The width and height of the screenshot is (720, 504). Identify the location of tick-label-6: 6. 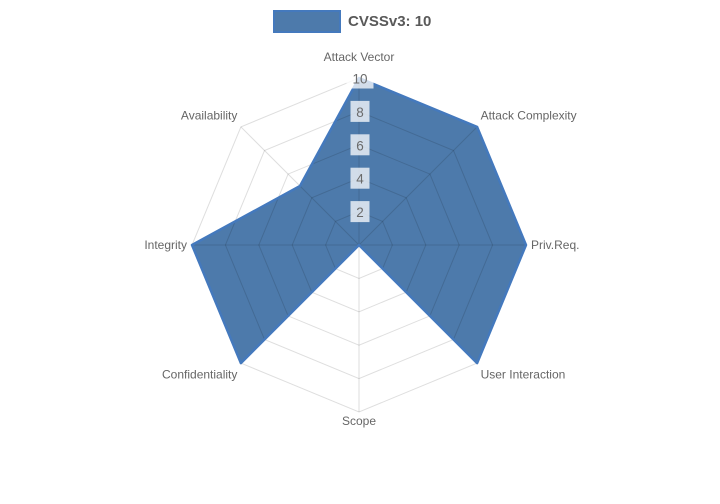
(360, 145).